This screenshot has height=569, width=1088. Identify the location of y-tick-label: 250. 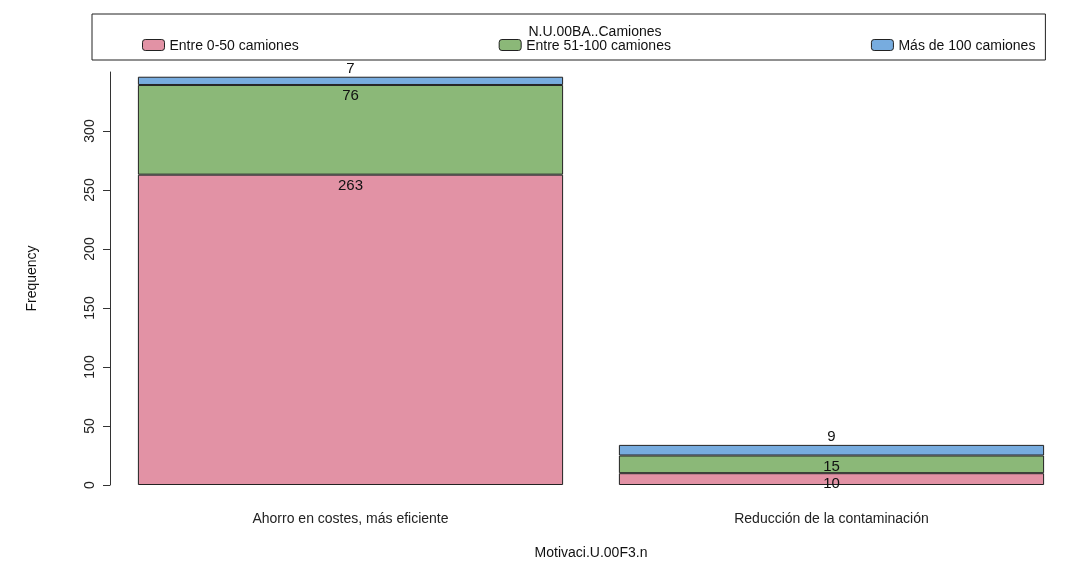
(89, 190).